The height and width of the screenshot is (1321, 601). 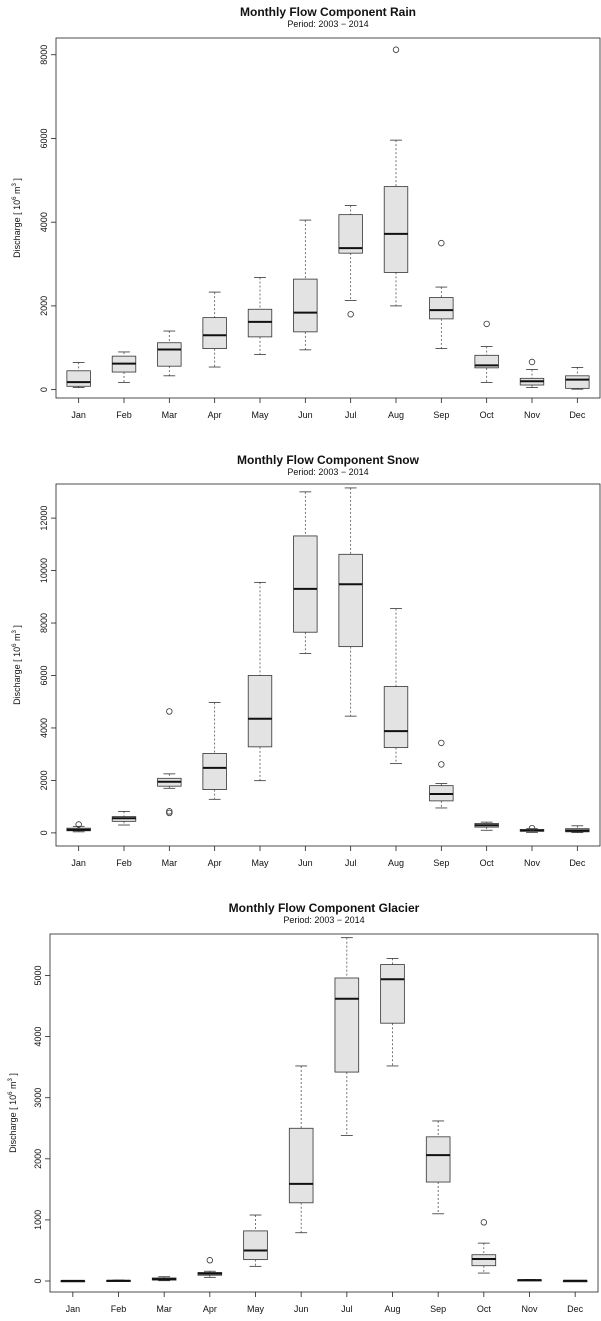 I want to click on snow-box-jul, so click(x=350, y=602).